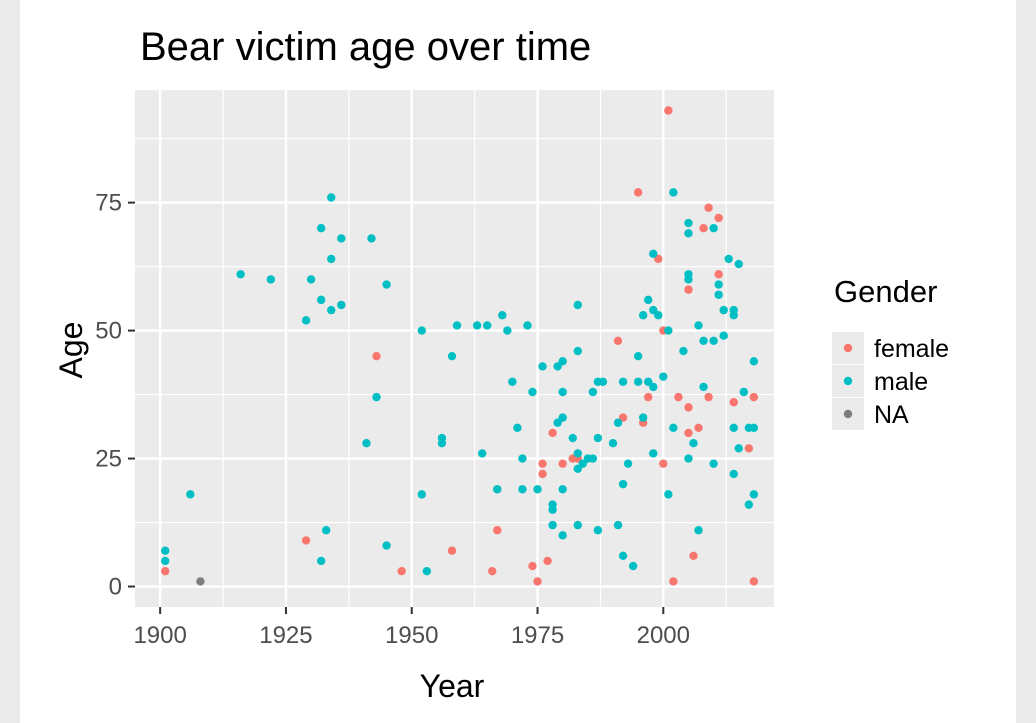  I want to click on x-axis-title: Year, so click(452, 686).